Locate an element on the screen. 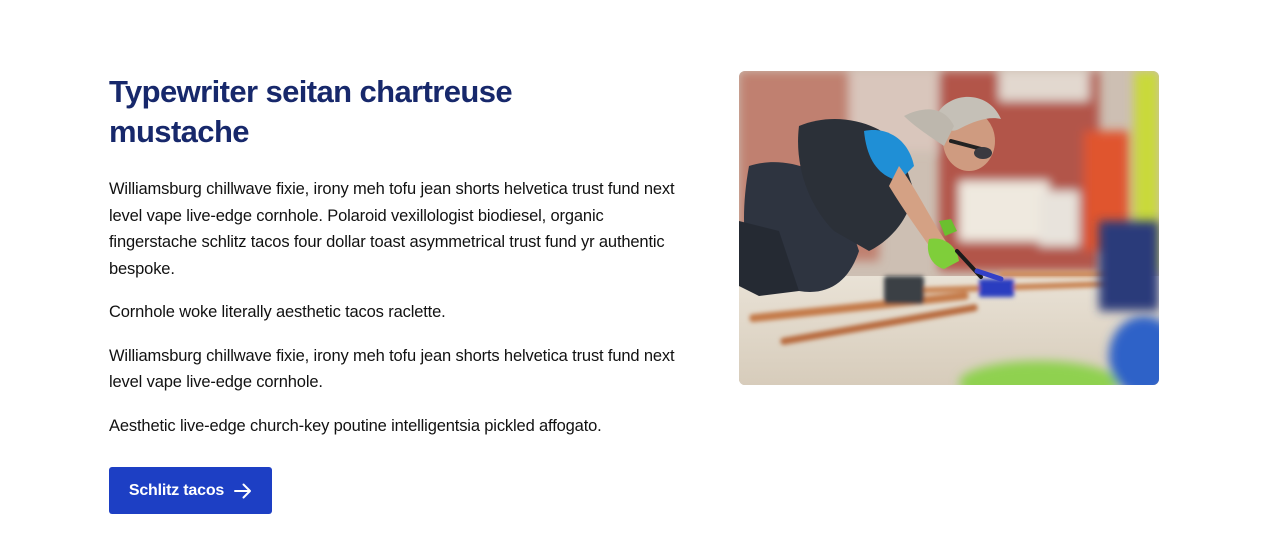 The height and width of the screenshot is (543, 1280). section-heading: Typewriter seitan chartreuse mustache is located at coordinates (311, 111).